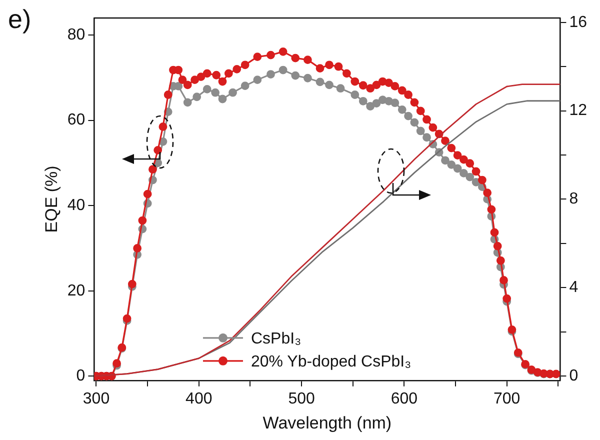 The height and width of the screenshot is (440, 600). I want to click on x-tick-label: 300, so click(96, 399).